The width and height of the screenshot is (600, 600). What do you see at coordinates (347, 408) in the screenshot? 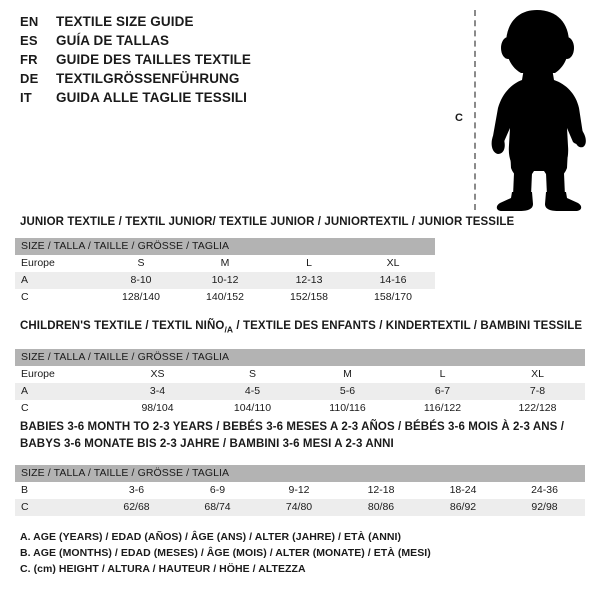
I see `table-cell: 110/116` at bounding box center [347, 408].